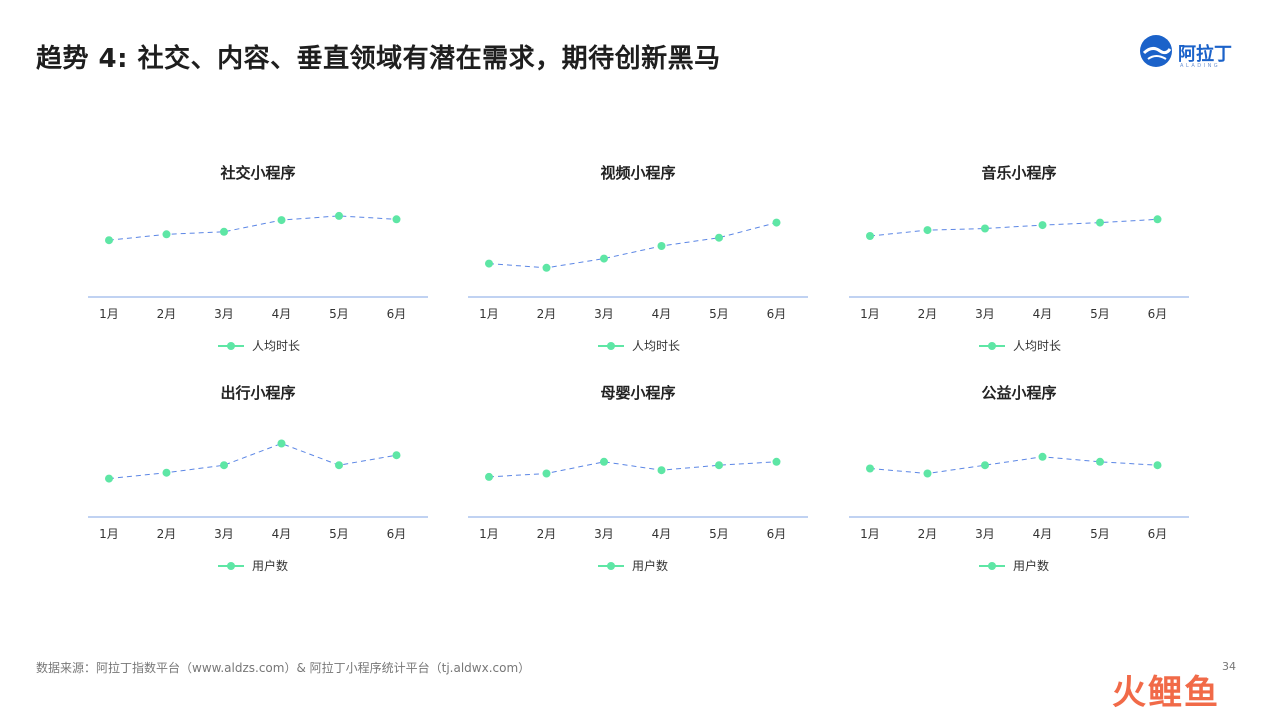 The width and height of the screenshot is (1280, 714). I want to click on chart-panel: 社交小程序 1月 2月 3月 4月 5月 6月 人均时长, so click(278, 260).